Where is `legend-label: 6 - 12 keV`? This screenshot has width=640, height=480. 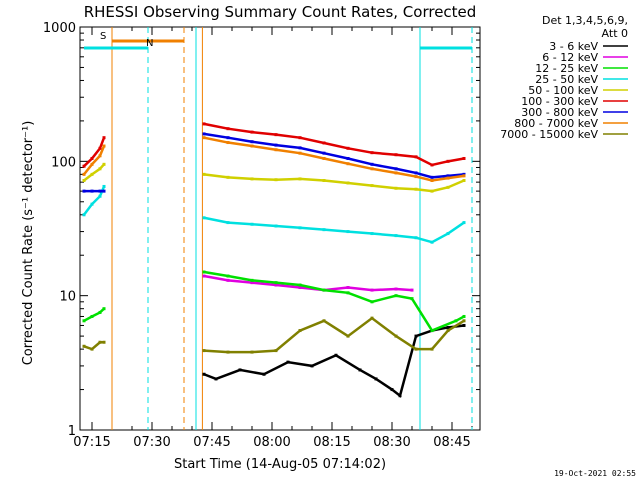 legend-label: 6 - 12 keV is located at coordinates (570, 57).